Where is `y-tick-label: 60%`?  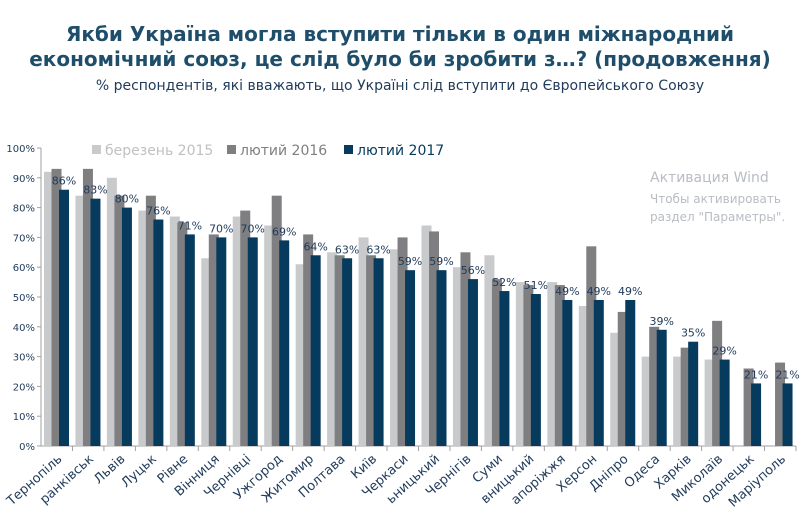
y-tick-label: 60% is located at coordinates (24, 268).